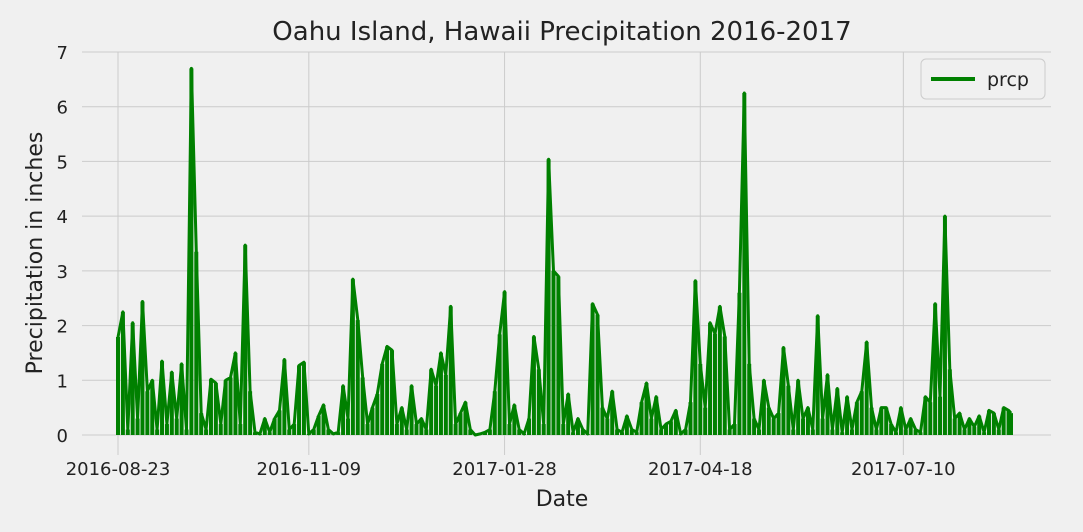 This screenshot has width=1083, height=532. What do you see at coordinates (35, 253) in the screenshot?
I see `y-axis-label: Precipitation in inches` at bounding box center [35, 253].